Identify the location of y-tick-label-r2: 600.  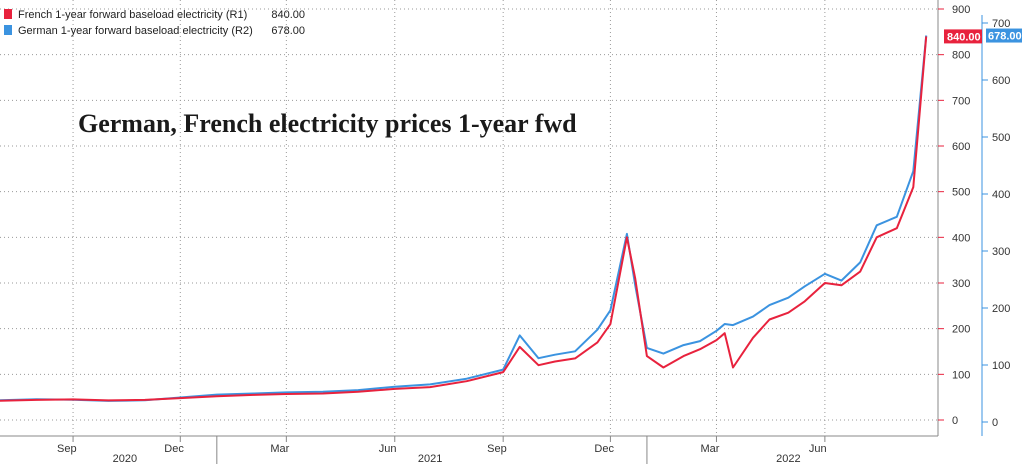
(1001, 81).